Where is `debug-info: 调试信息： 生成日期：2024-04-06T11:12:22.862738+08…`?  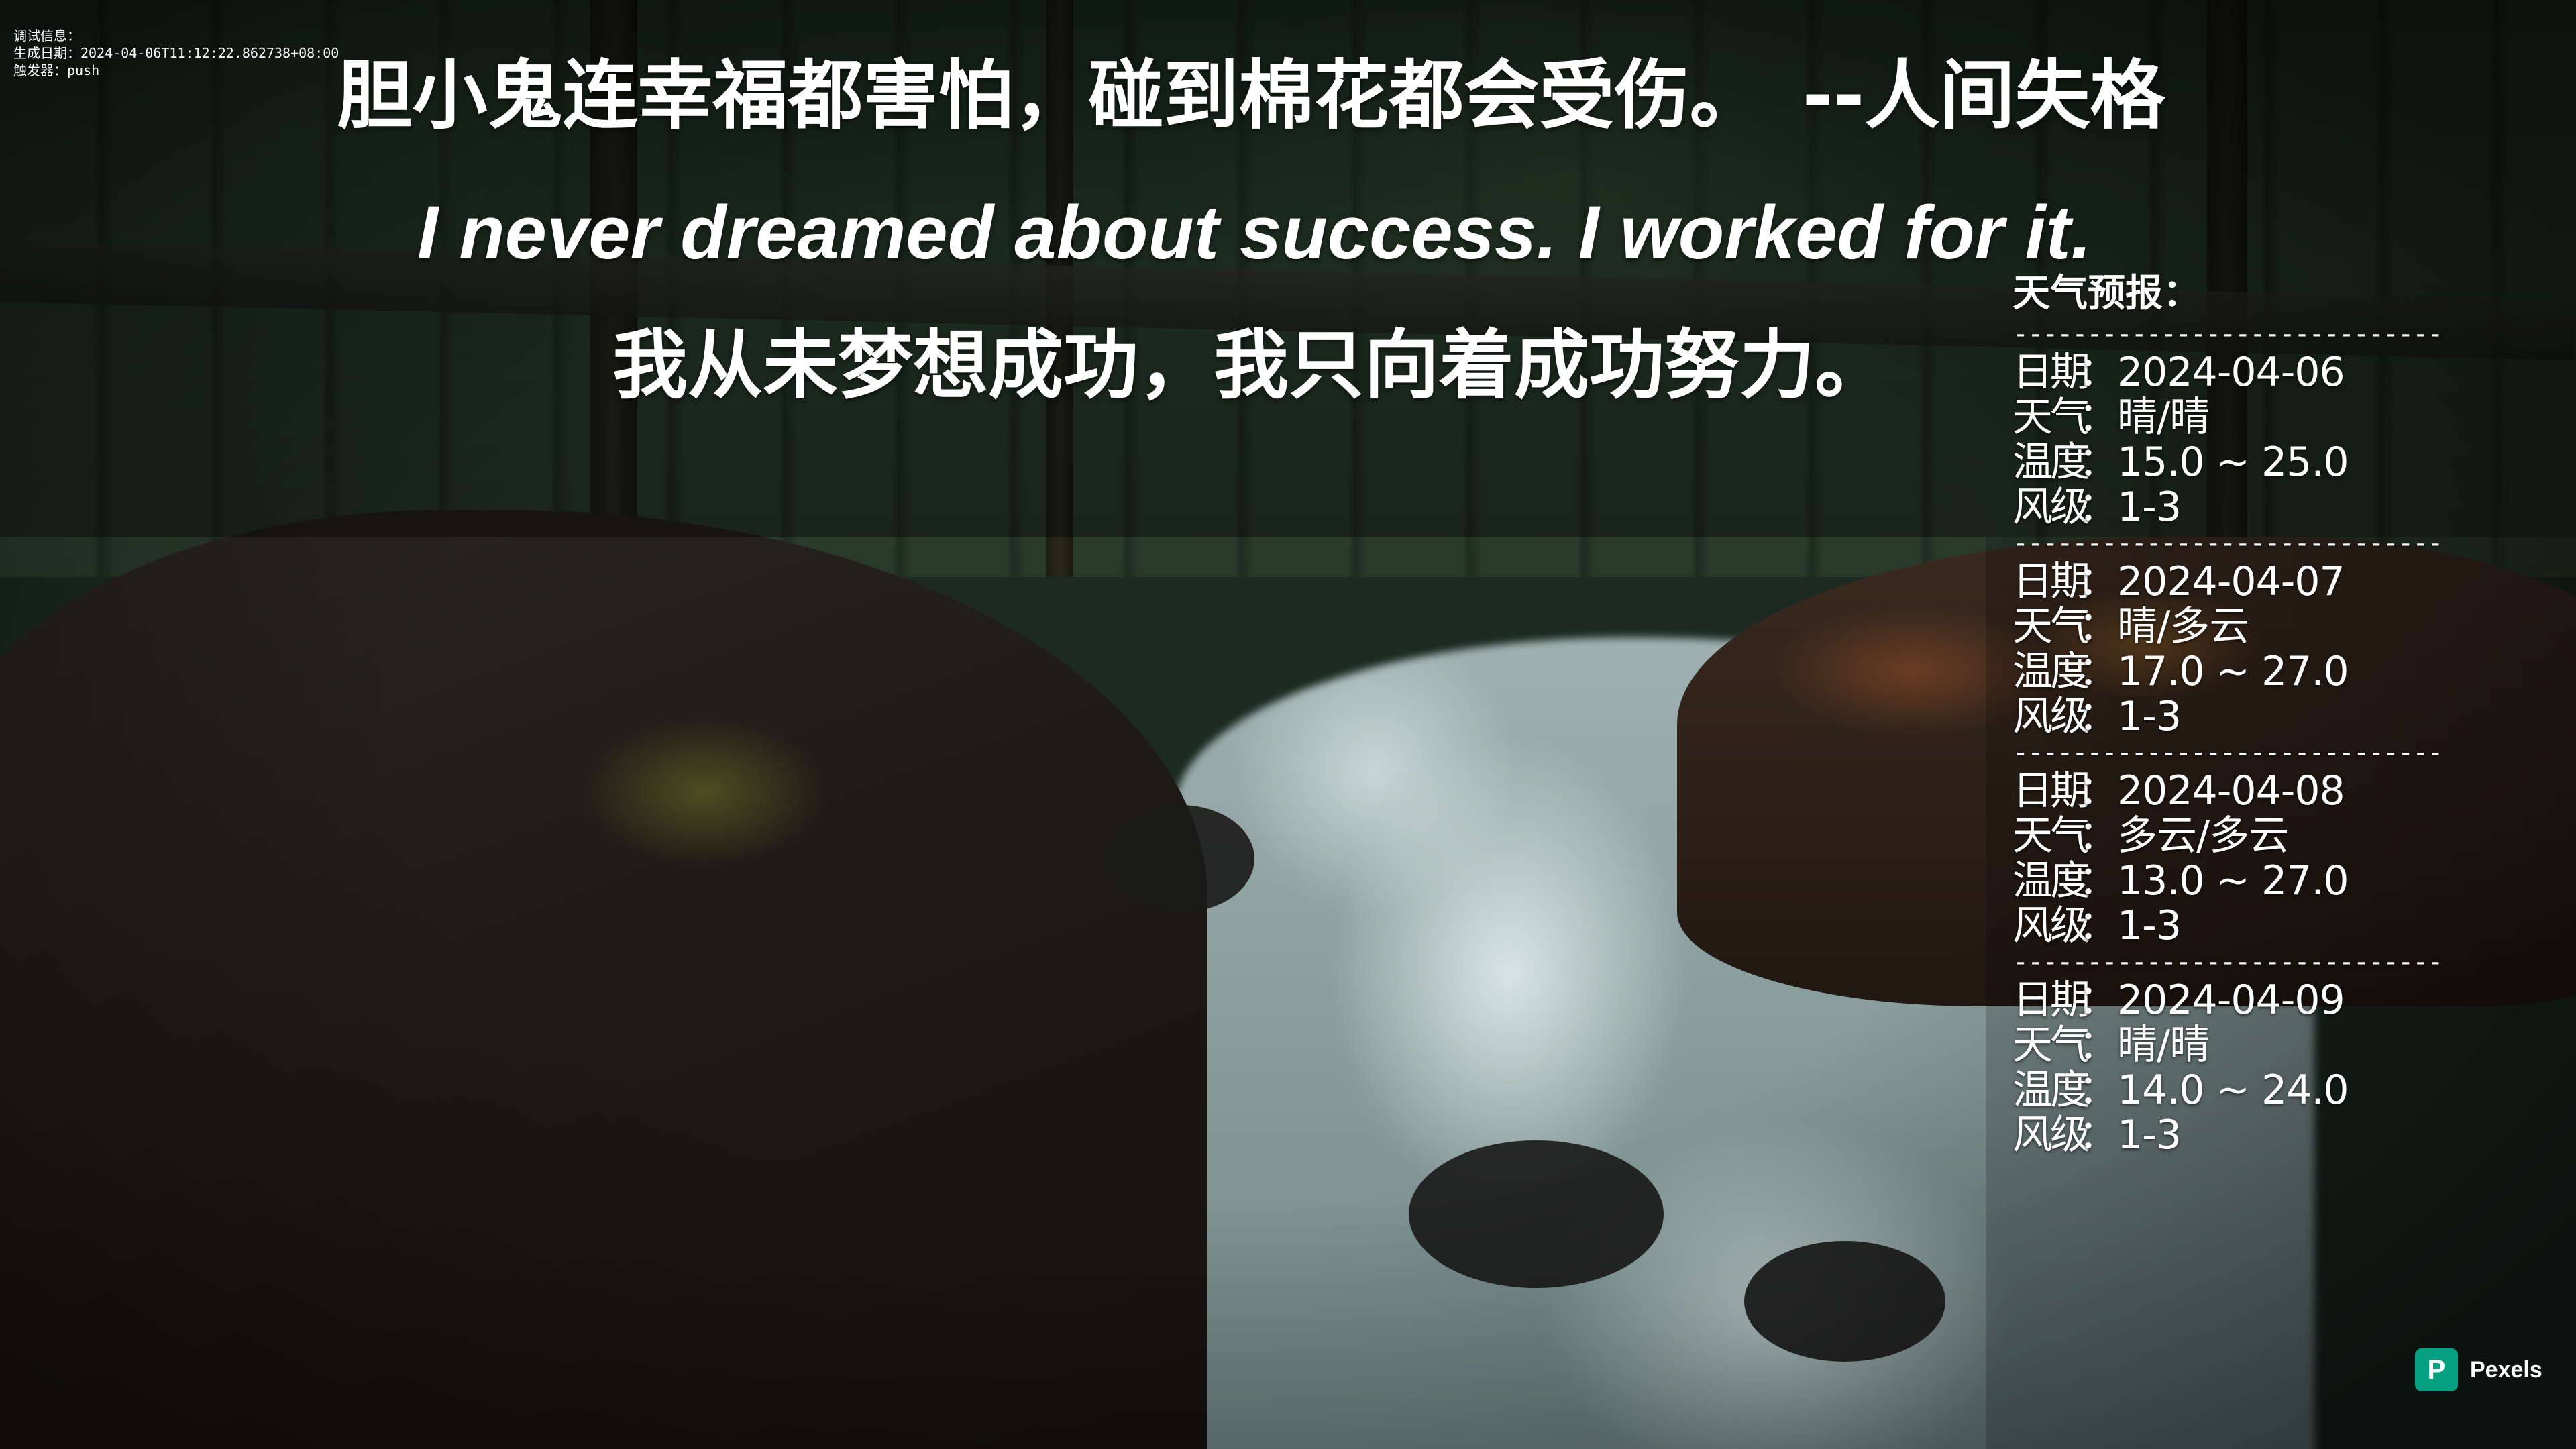
debug-info: 调试信息： 生成日期：2024-04-06T11:12:22.862738+08… is located at coordinates (176, 53).